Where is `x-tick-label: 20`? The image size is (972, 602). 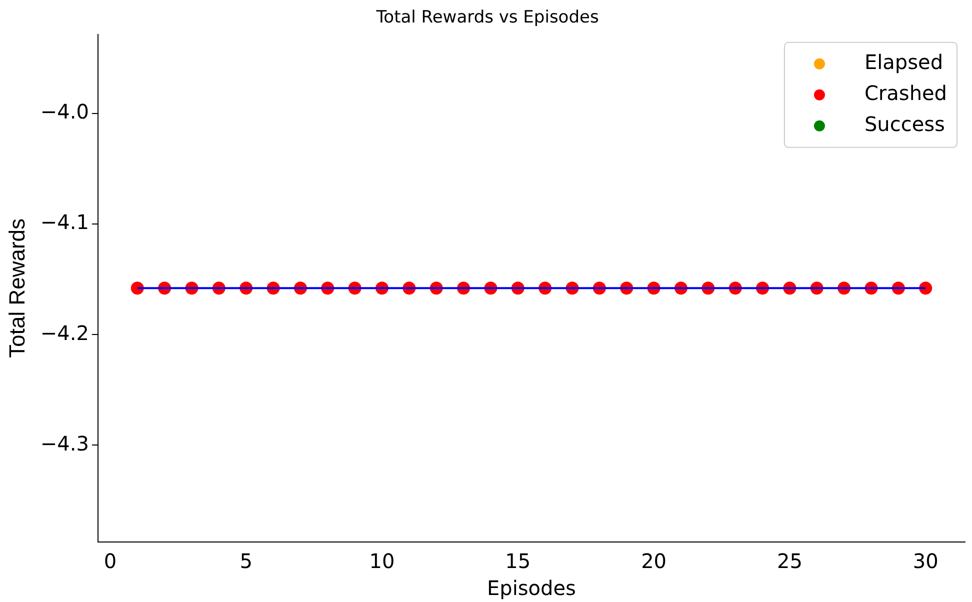 x-tick-label: 20 is located at coordinates (654, 561).